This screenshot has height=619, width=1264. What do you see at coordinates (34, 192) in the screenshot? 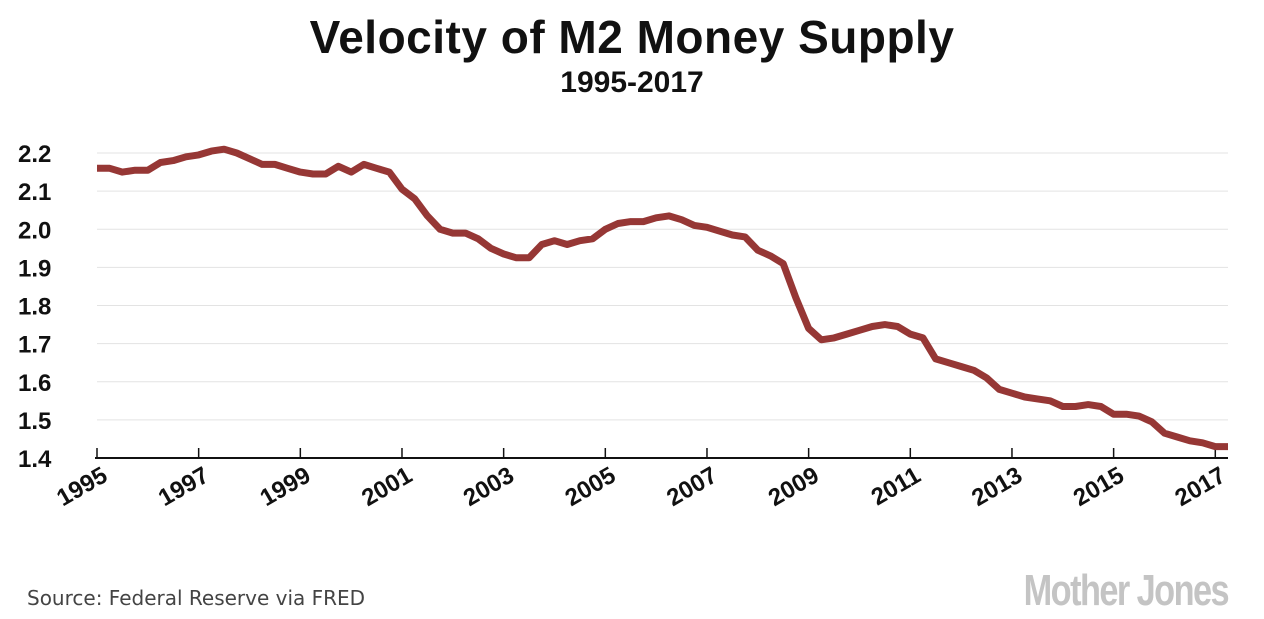
I see `y-tick-label: 2.1` at bounding box center [34, 192].